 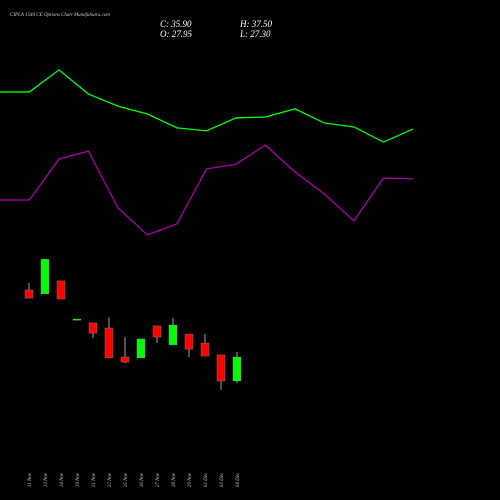 What do you see at coordinates (206, 479) in the screenshot?
I see `x-tick-label: 02 Dec` at bounding box center [206, 479].